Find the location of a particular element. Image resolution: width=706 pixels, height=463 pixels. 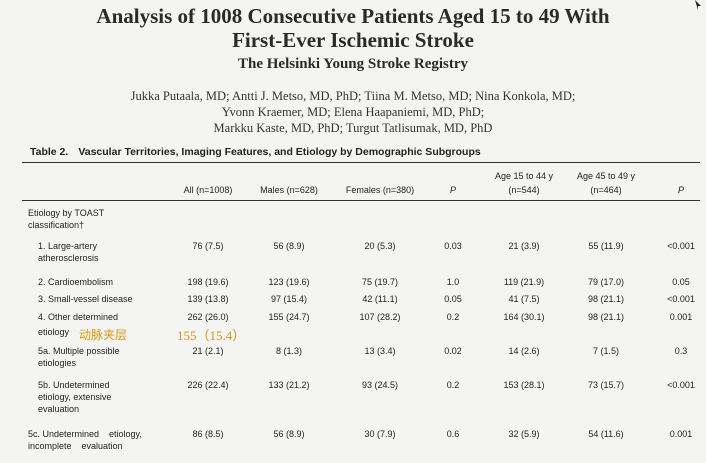

row-label: incomplete evaluation is located at coordinates (75, 446).